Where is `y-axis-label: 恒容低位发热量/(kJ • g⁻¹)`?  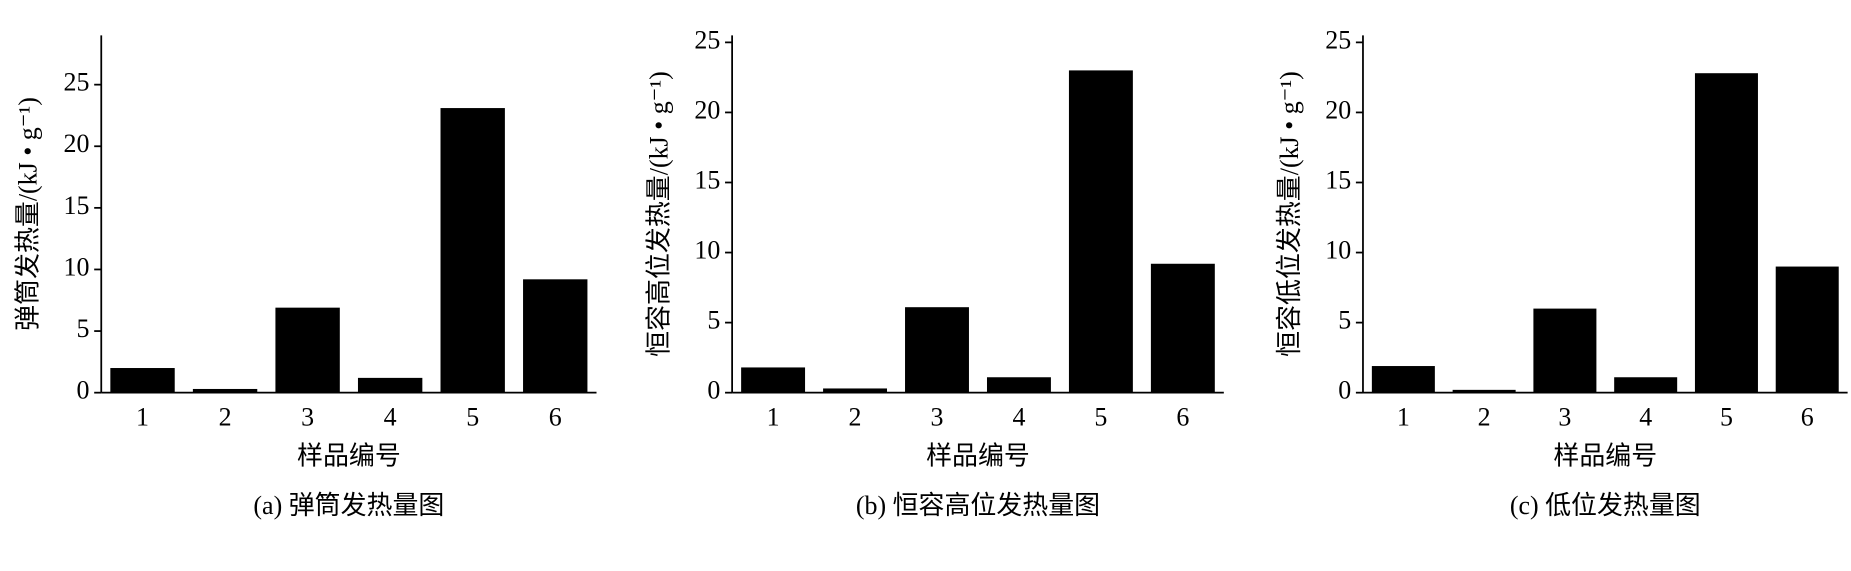
y-axis-label: 恒容低位发热量/(kJ • g⁻¹) is located at coordinates (1289, 214).